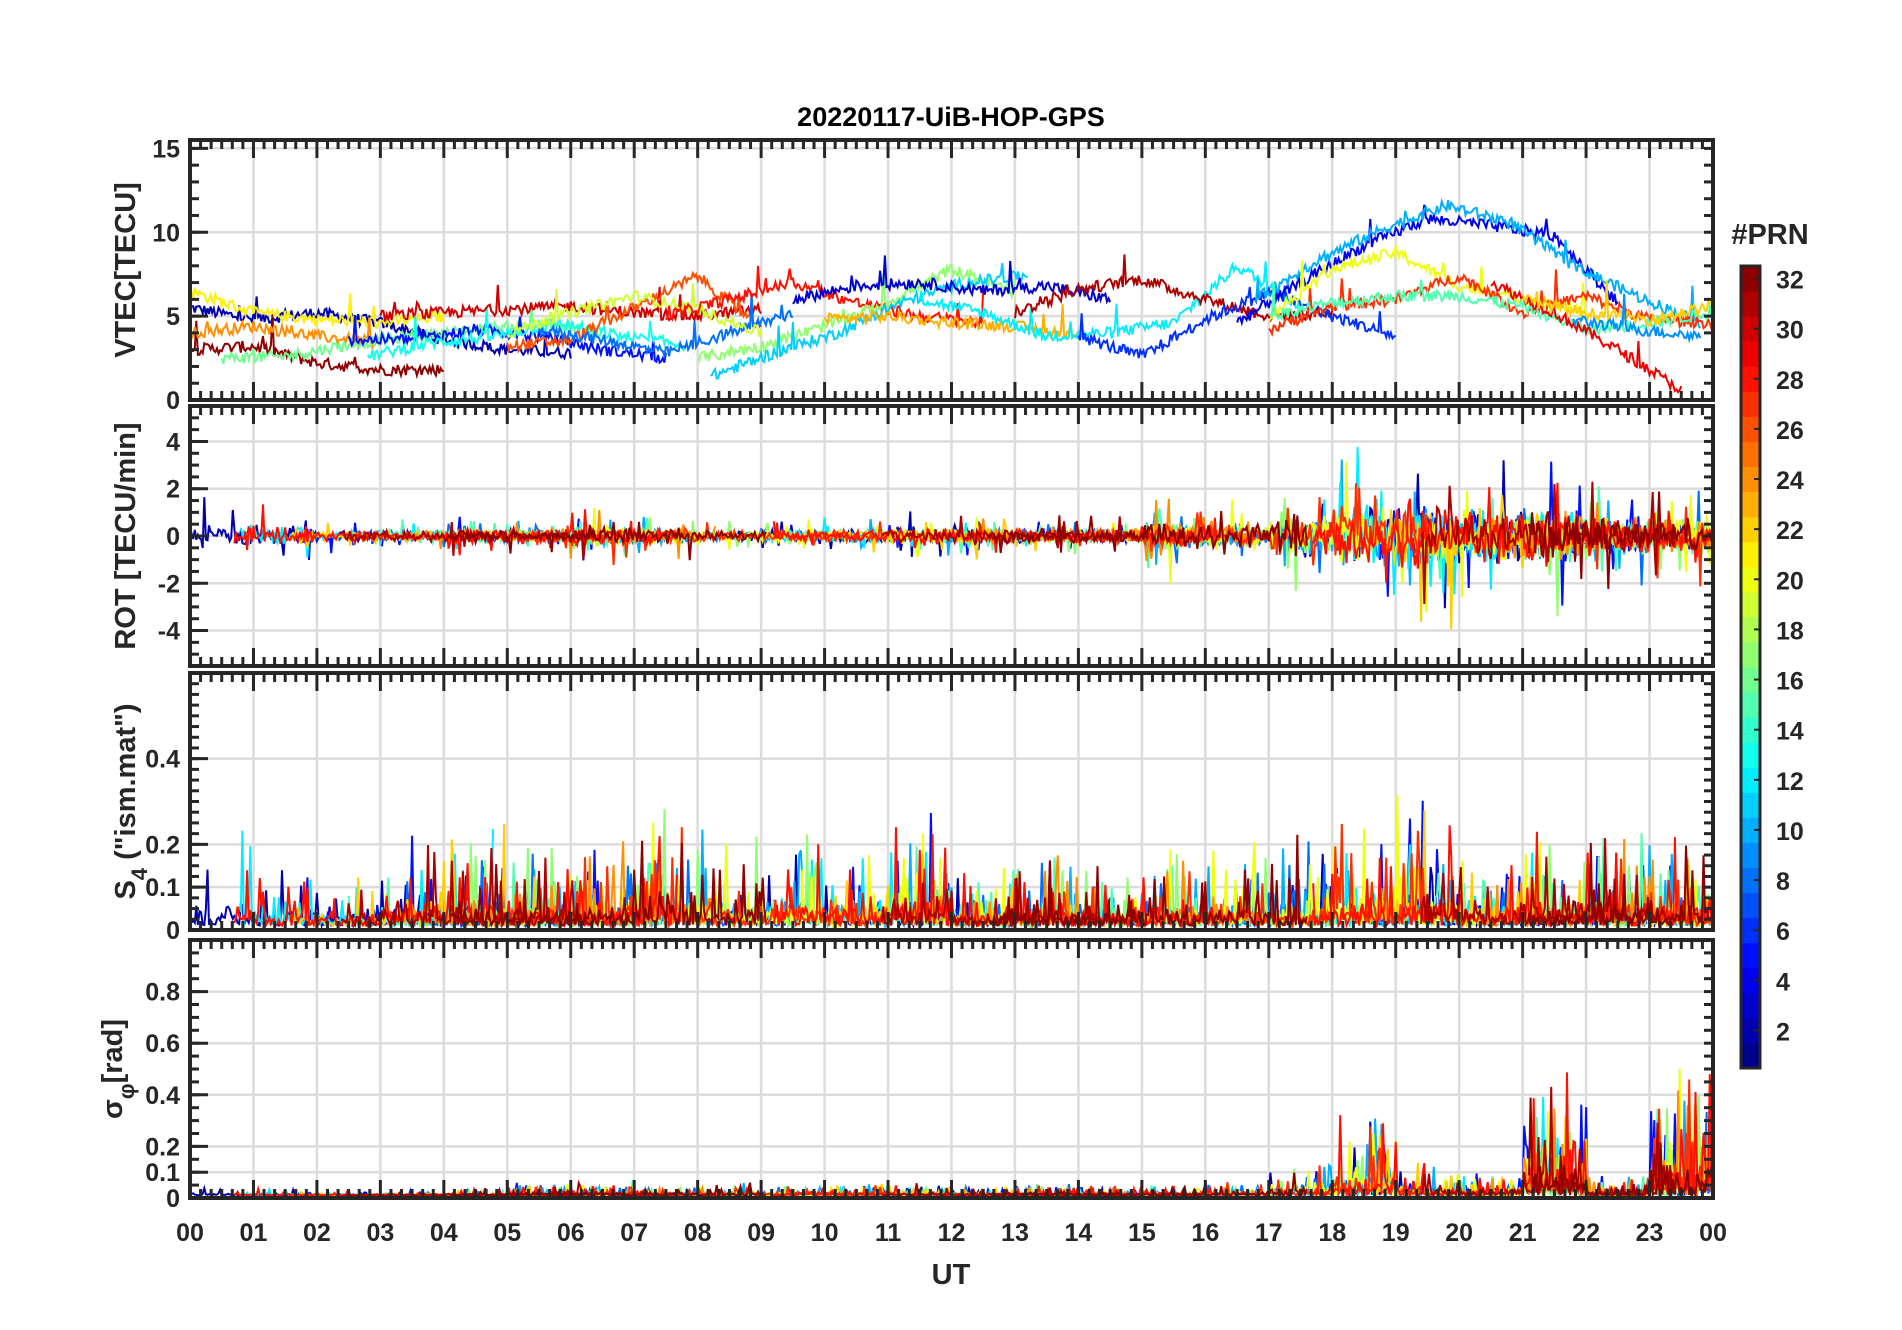 This screenshot has width=1902, height=1330. I want to click on x-tick-label: 12, so click(952, 1233).